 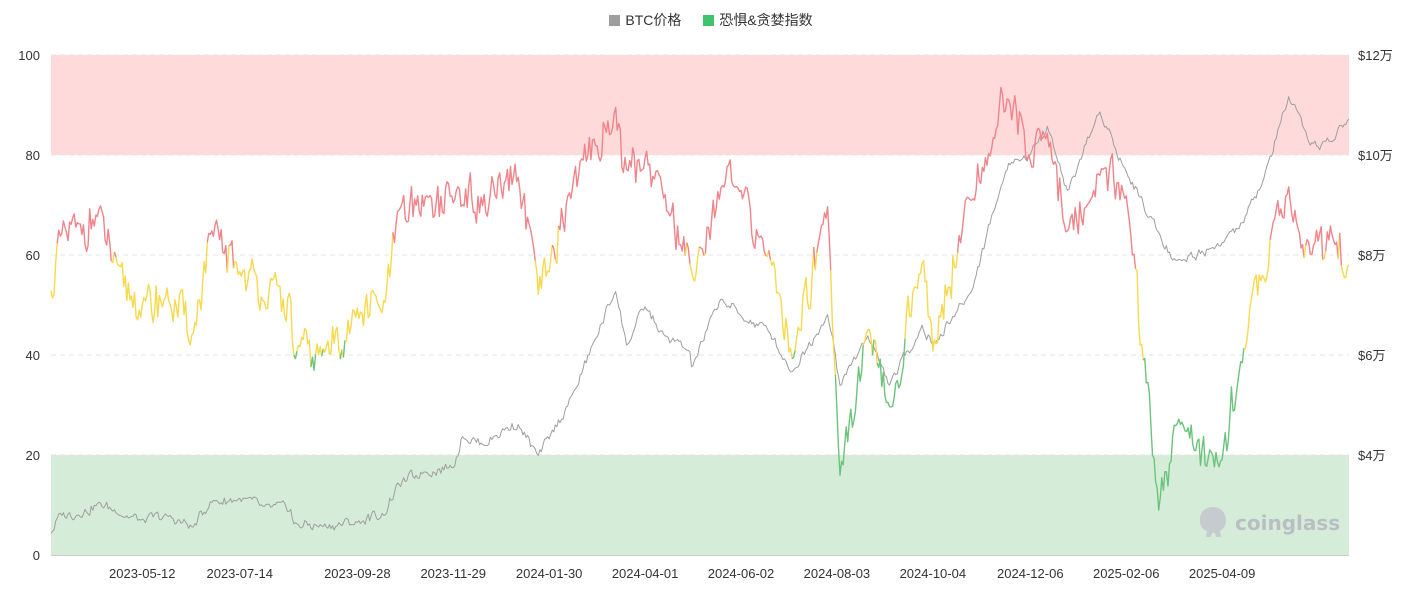 What do you see at coordinates (1287, 523) in the screenshot?
I see `watermark-text: coinglass` at bounding box center [1287, 523].